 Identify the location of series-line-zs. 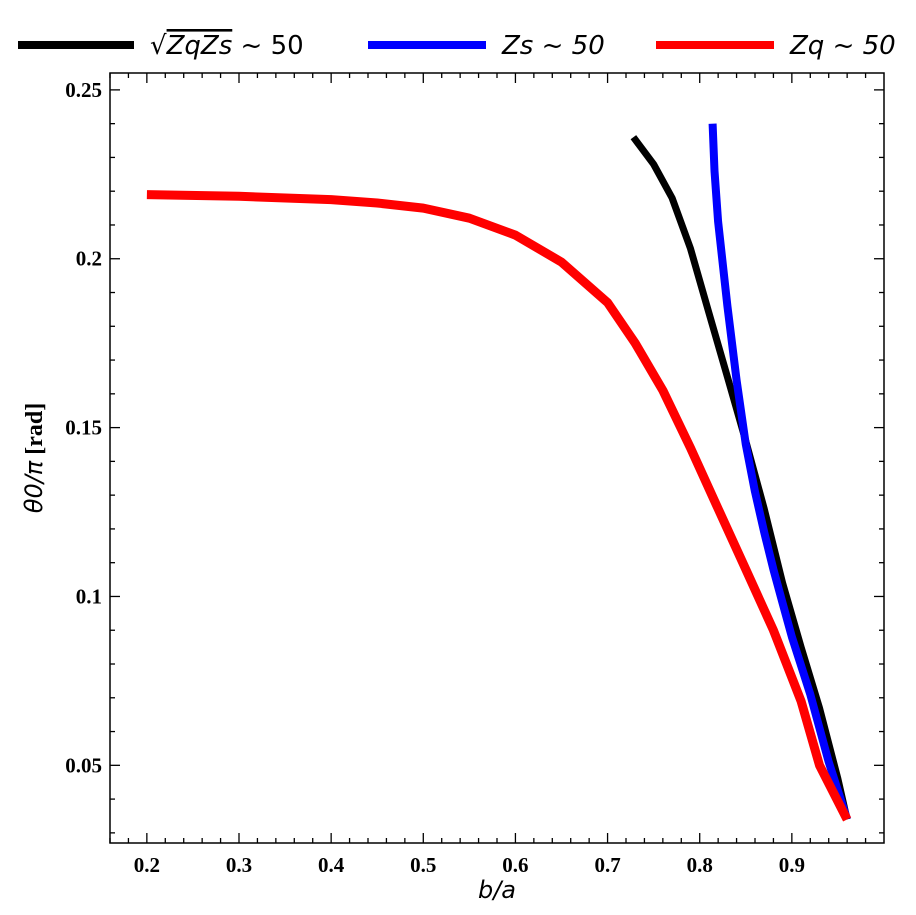
(779, 472).